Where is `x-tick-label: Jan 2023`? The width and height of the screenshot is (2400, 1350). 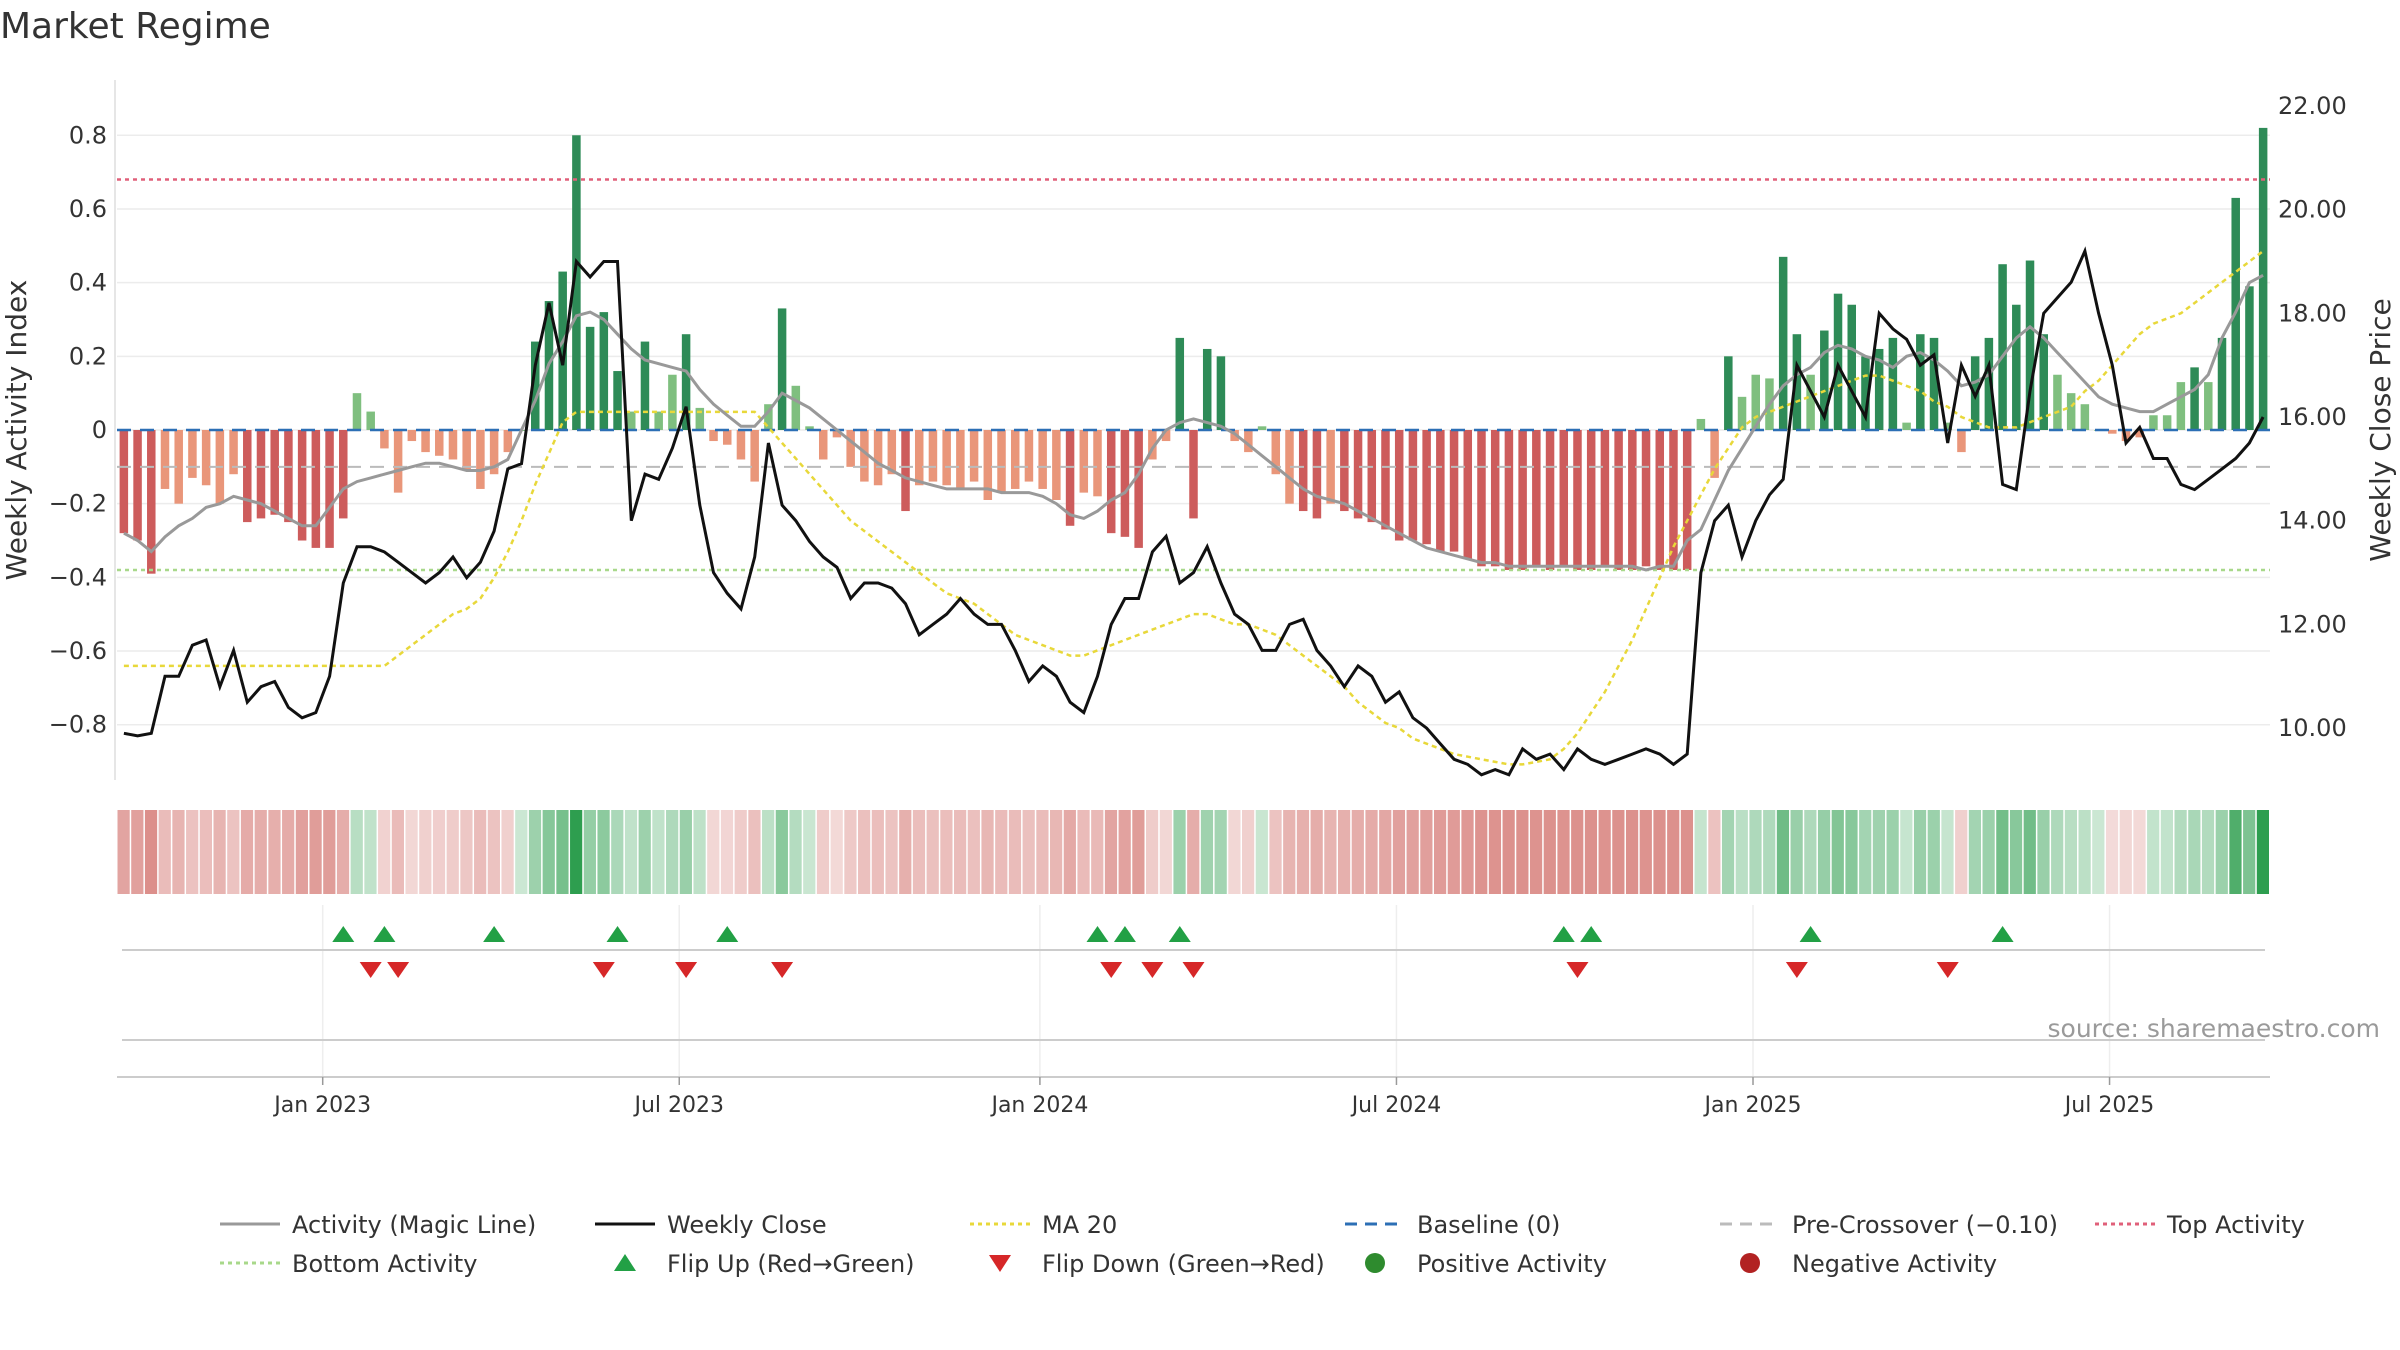 x-tick-label: Jan 2023 is located at coordinates (321, 1105).